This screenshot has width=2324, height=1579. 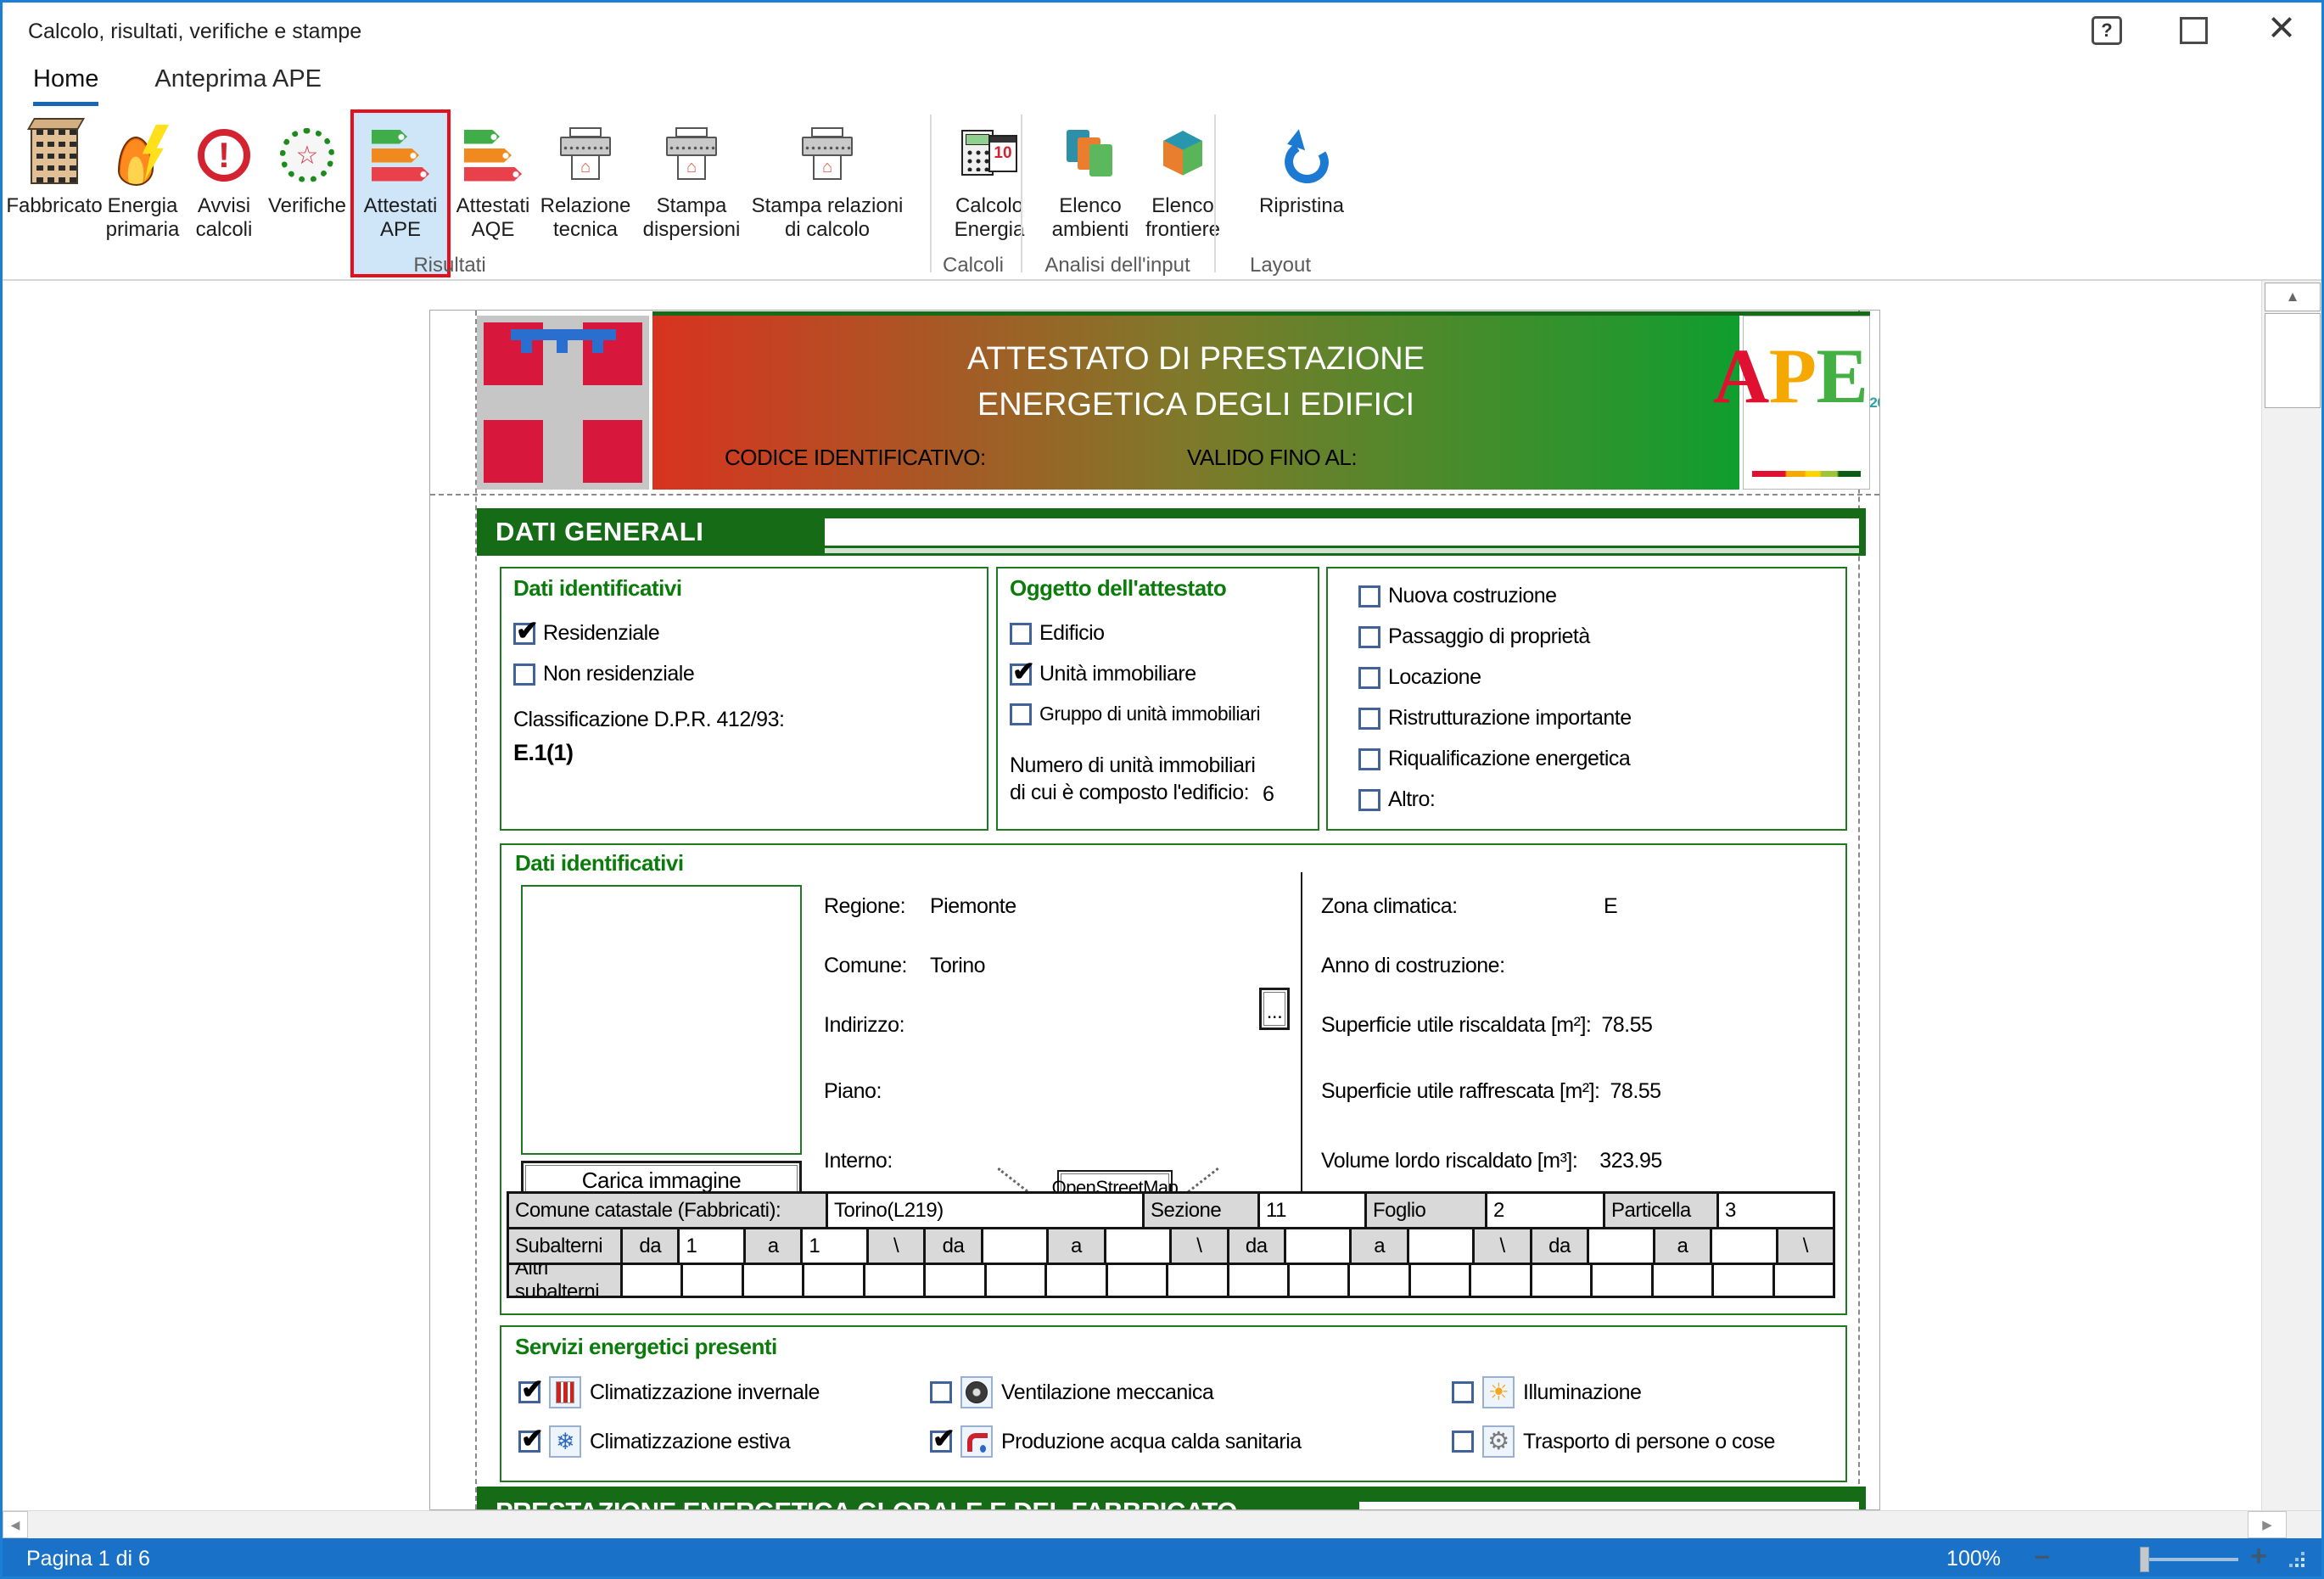 What do you see at coordinates (1090, 193) in the screenshot?
I see `toolbar-item-elenco-ambienti: Elenco ambienti` at bounding box center [1090, 193].